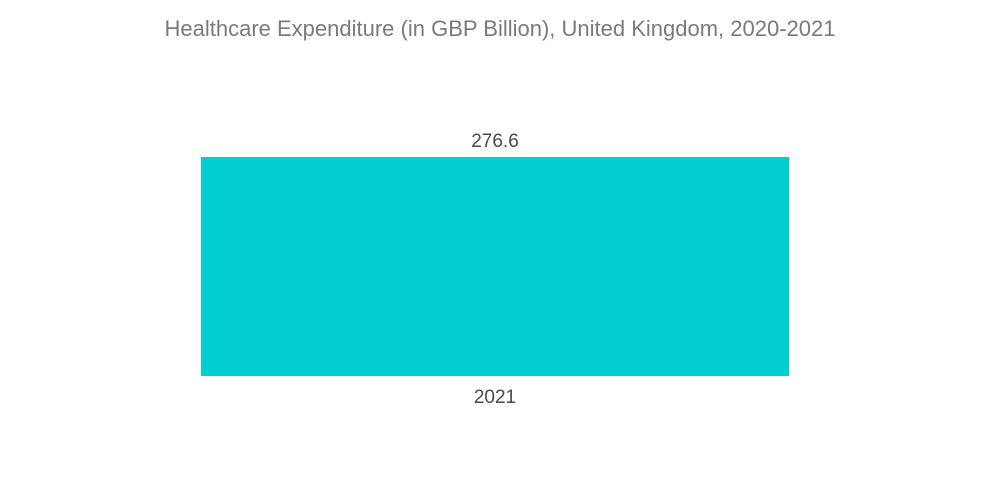 Image resolution: width=1000 pixels, height=504 pixels. I want to click on value-labels-group: 276.6, so click(495, 141).